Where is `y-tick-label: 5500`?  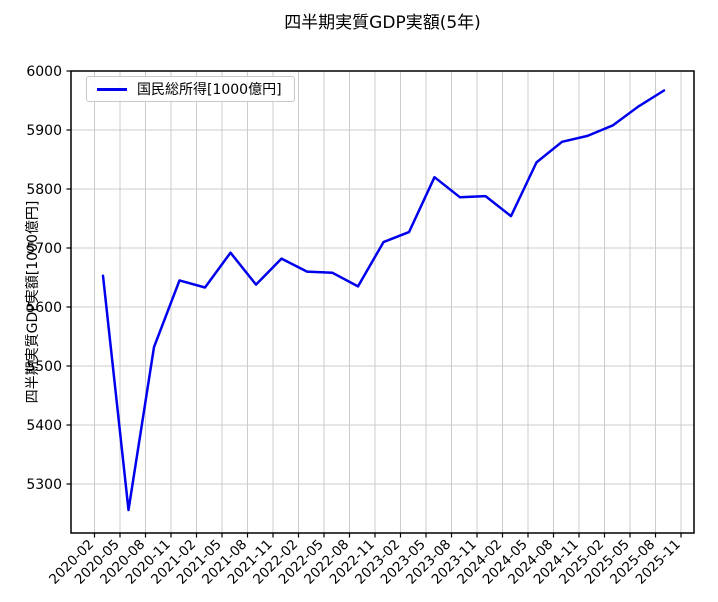
y-tick-label: 5500 is located at coordinates (44, 367).